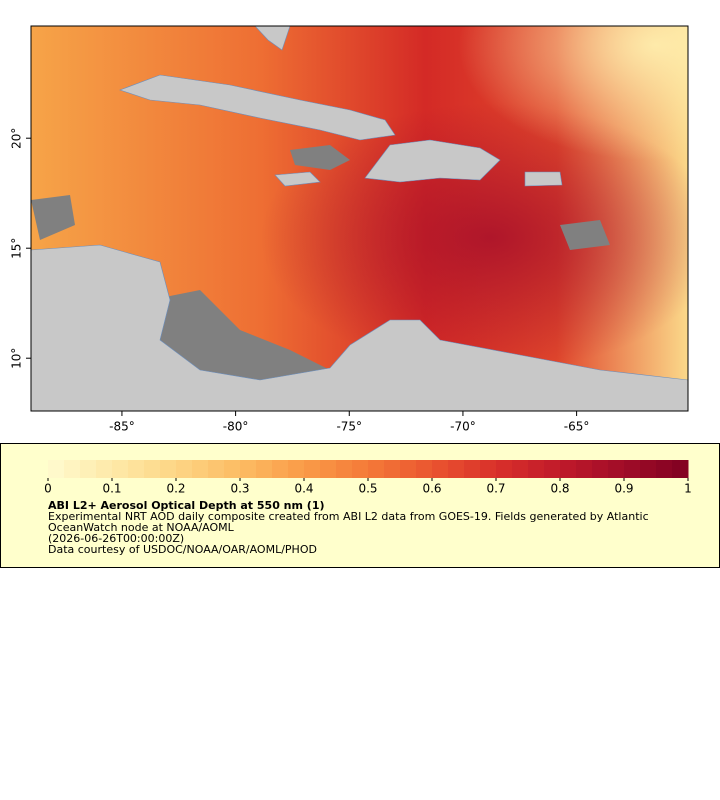 Image resolution: width=720 pixels, height=800 pixels. I want to click on x-tick-label: -70°, so click(463, 427).